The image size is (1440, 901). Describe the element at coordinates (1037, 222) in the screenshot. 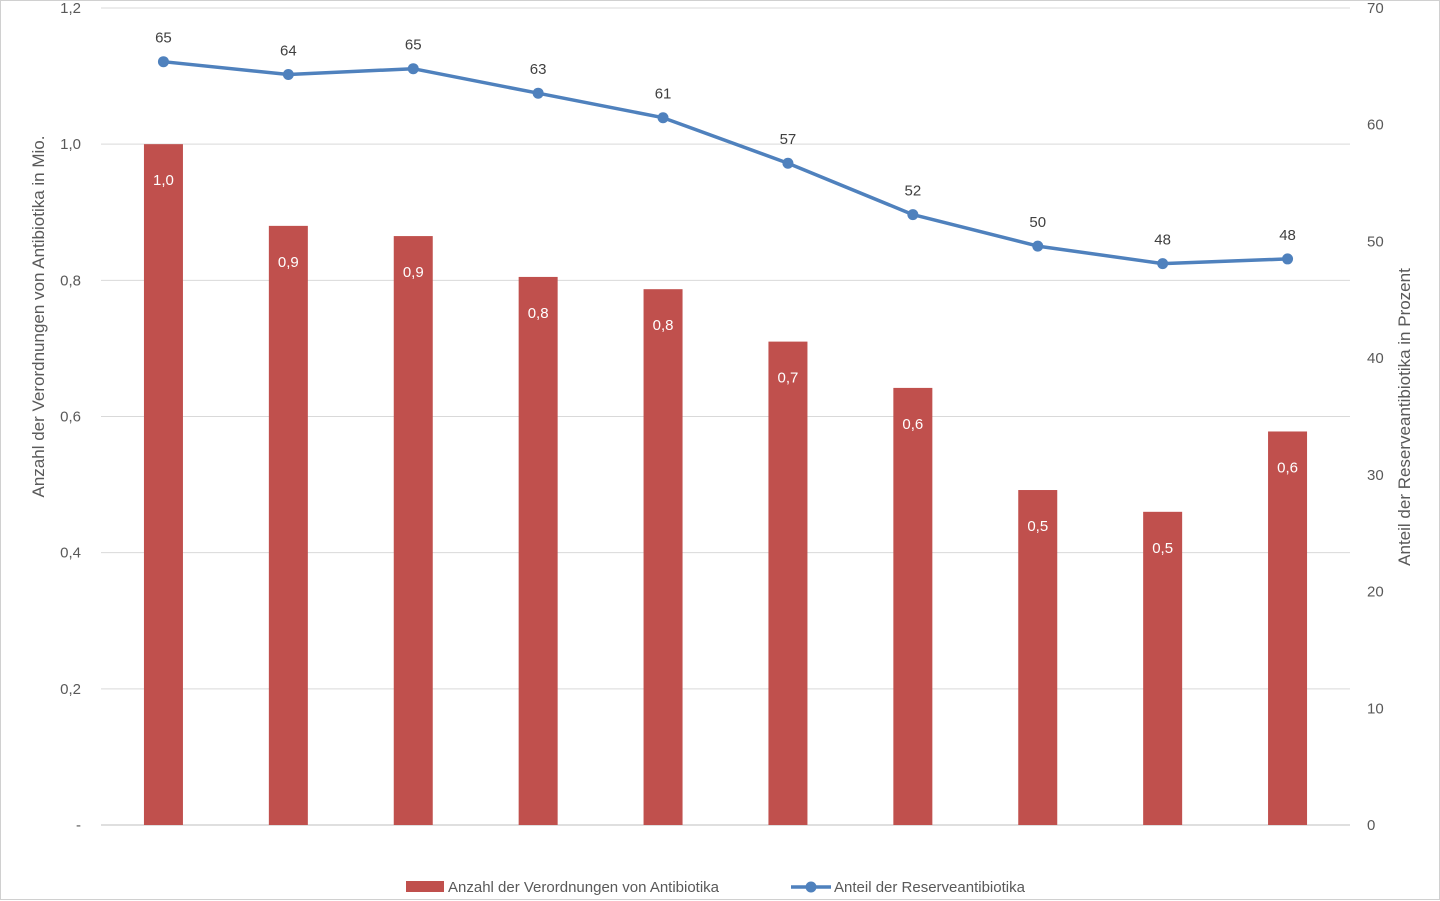

I see `line-value-label: 50` at that location.